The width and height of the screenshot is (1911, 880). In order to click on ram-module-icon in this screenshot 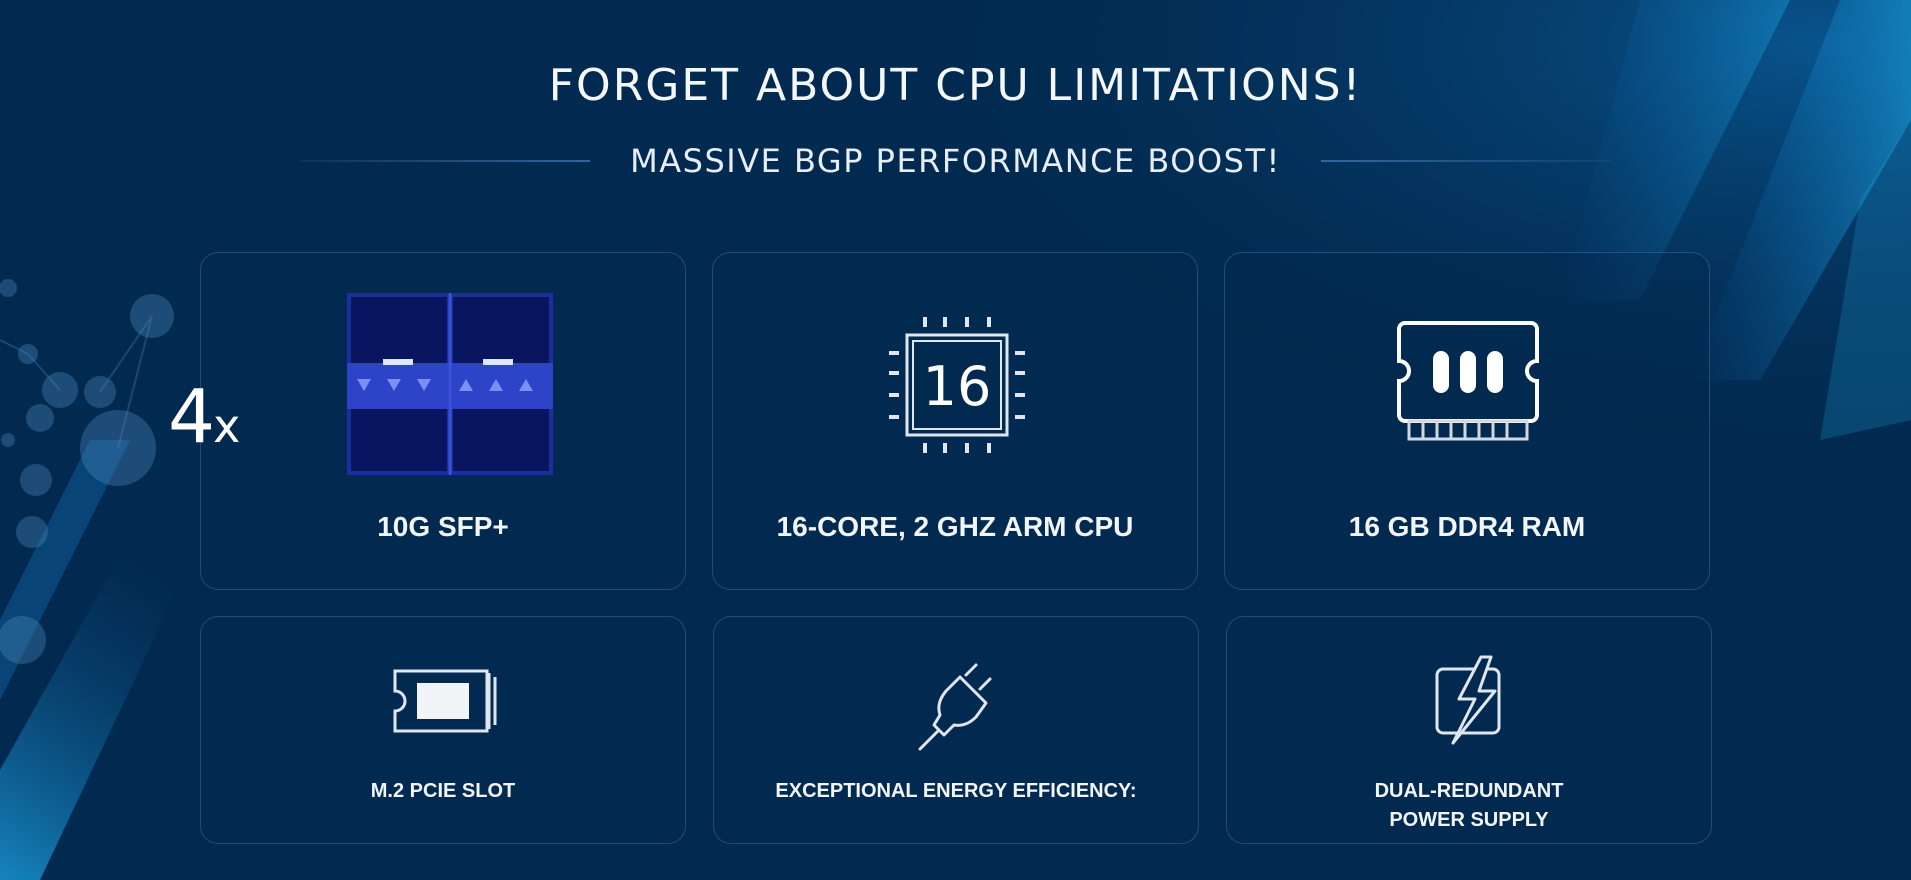, I will do `click(1468, 382)`.